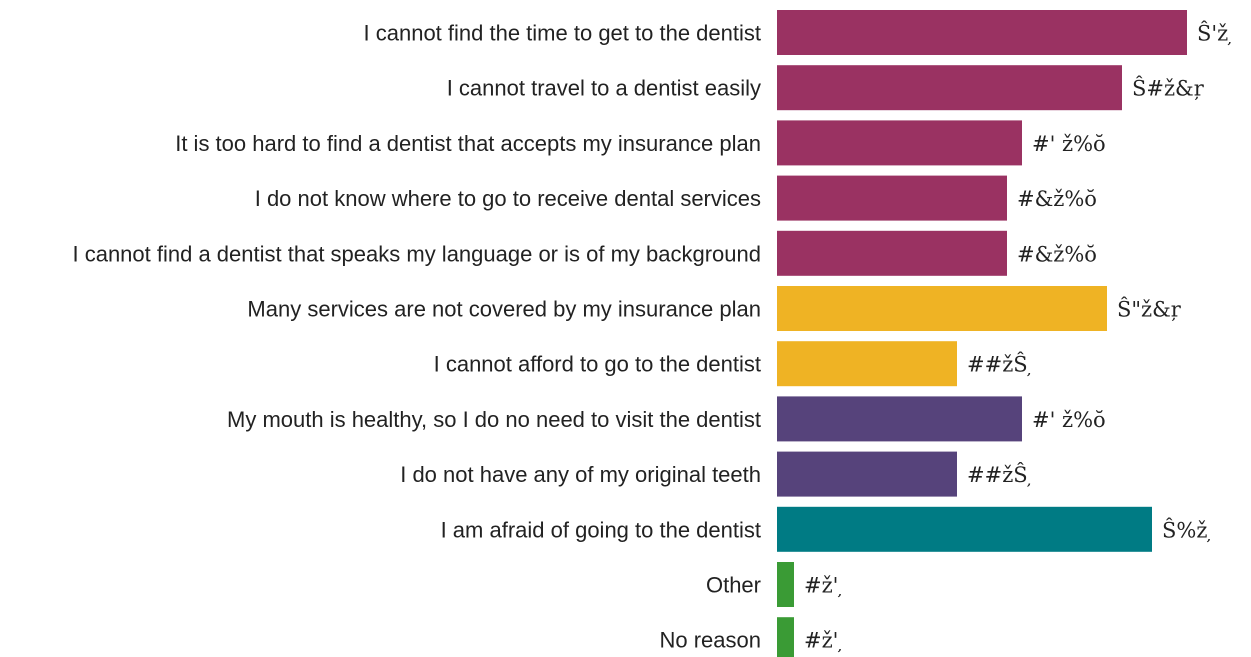 Image resolution: width=1251 pixels, height=657 pixels. What do you see at coordinates (1216, 34) in the screenshot?
I see `value-label: Ŝ'ž ̦` at bounding box center [1216, 34].